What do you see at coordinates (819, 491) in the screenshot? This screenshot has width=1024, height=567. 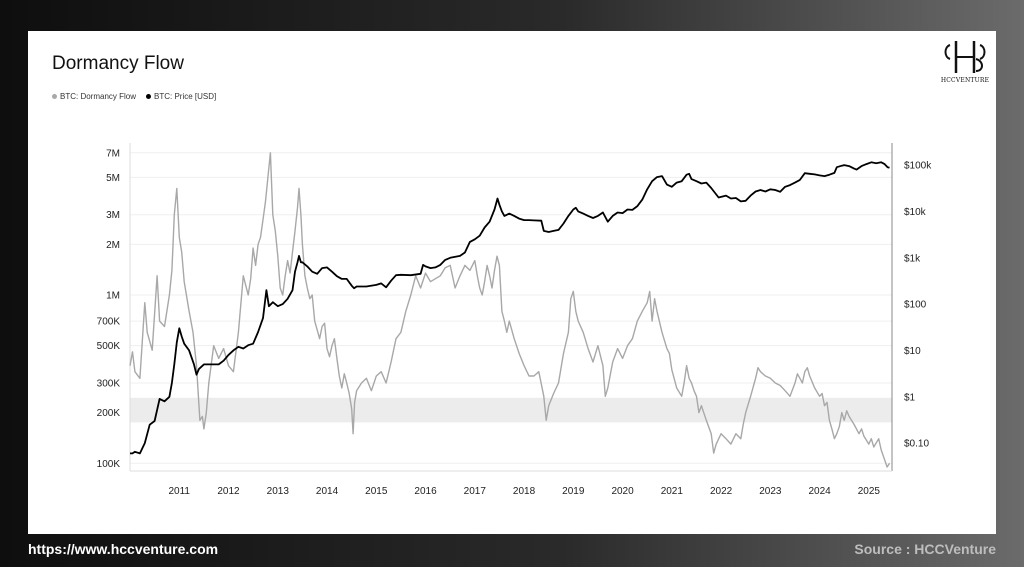 I see `x-tick-label-13: 2024` at bounding box center [819, 491].